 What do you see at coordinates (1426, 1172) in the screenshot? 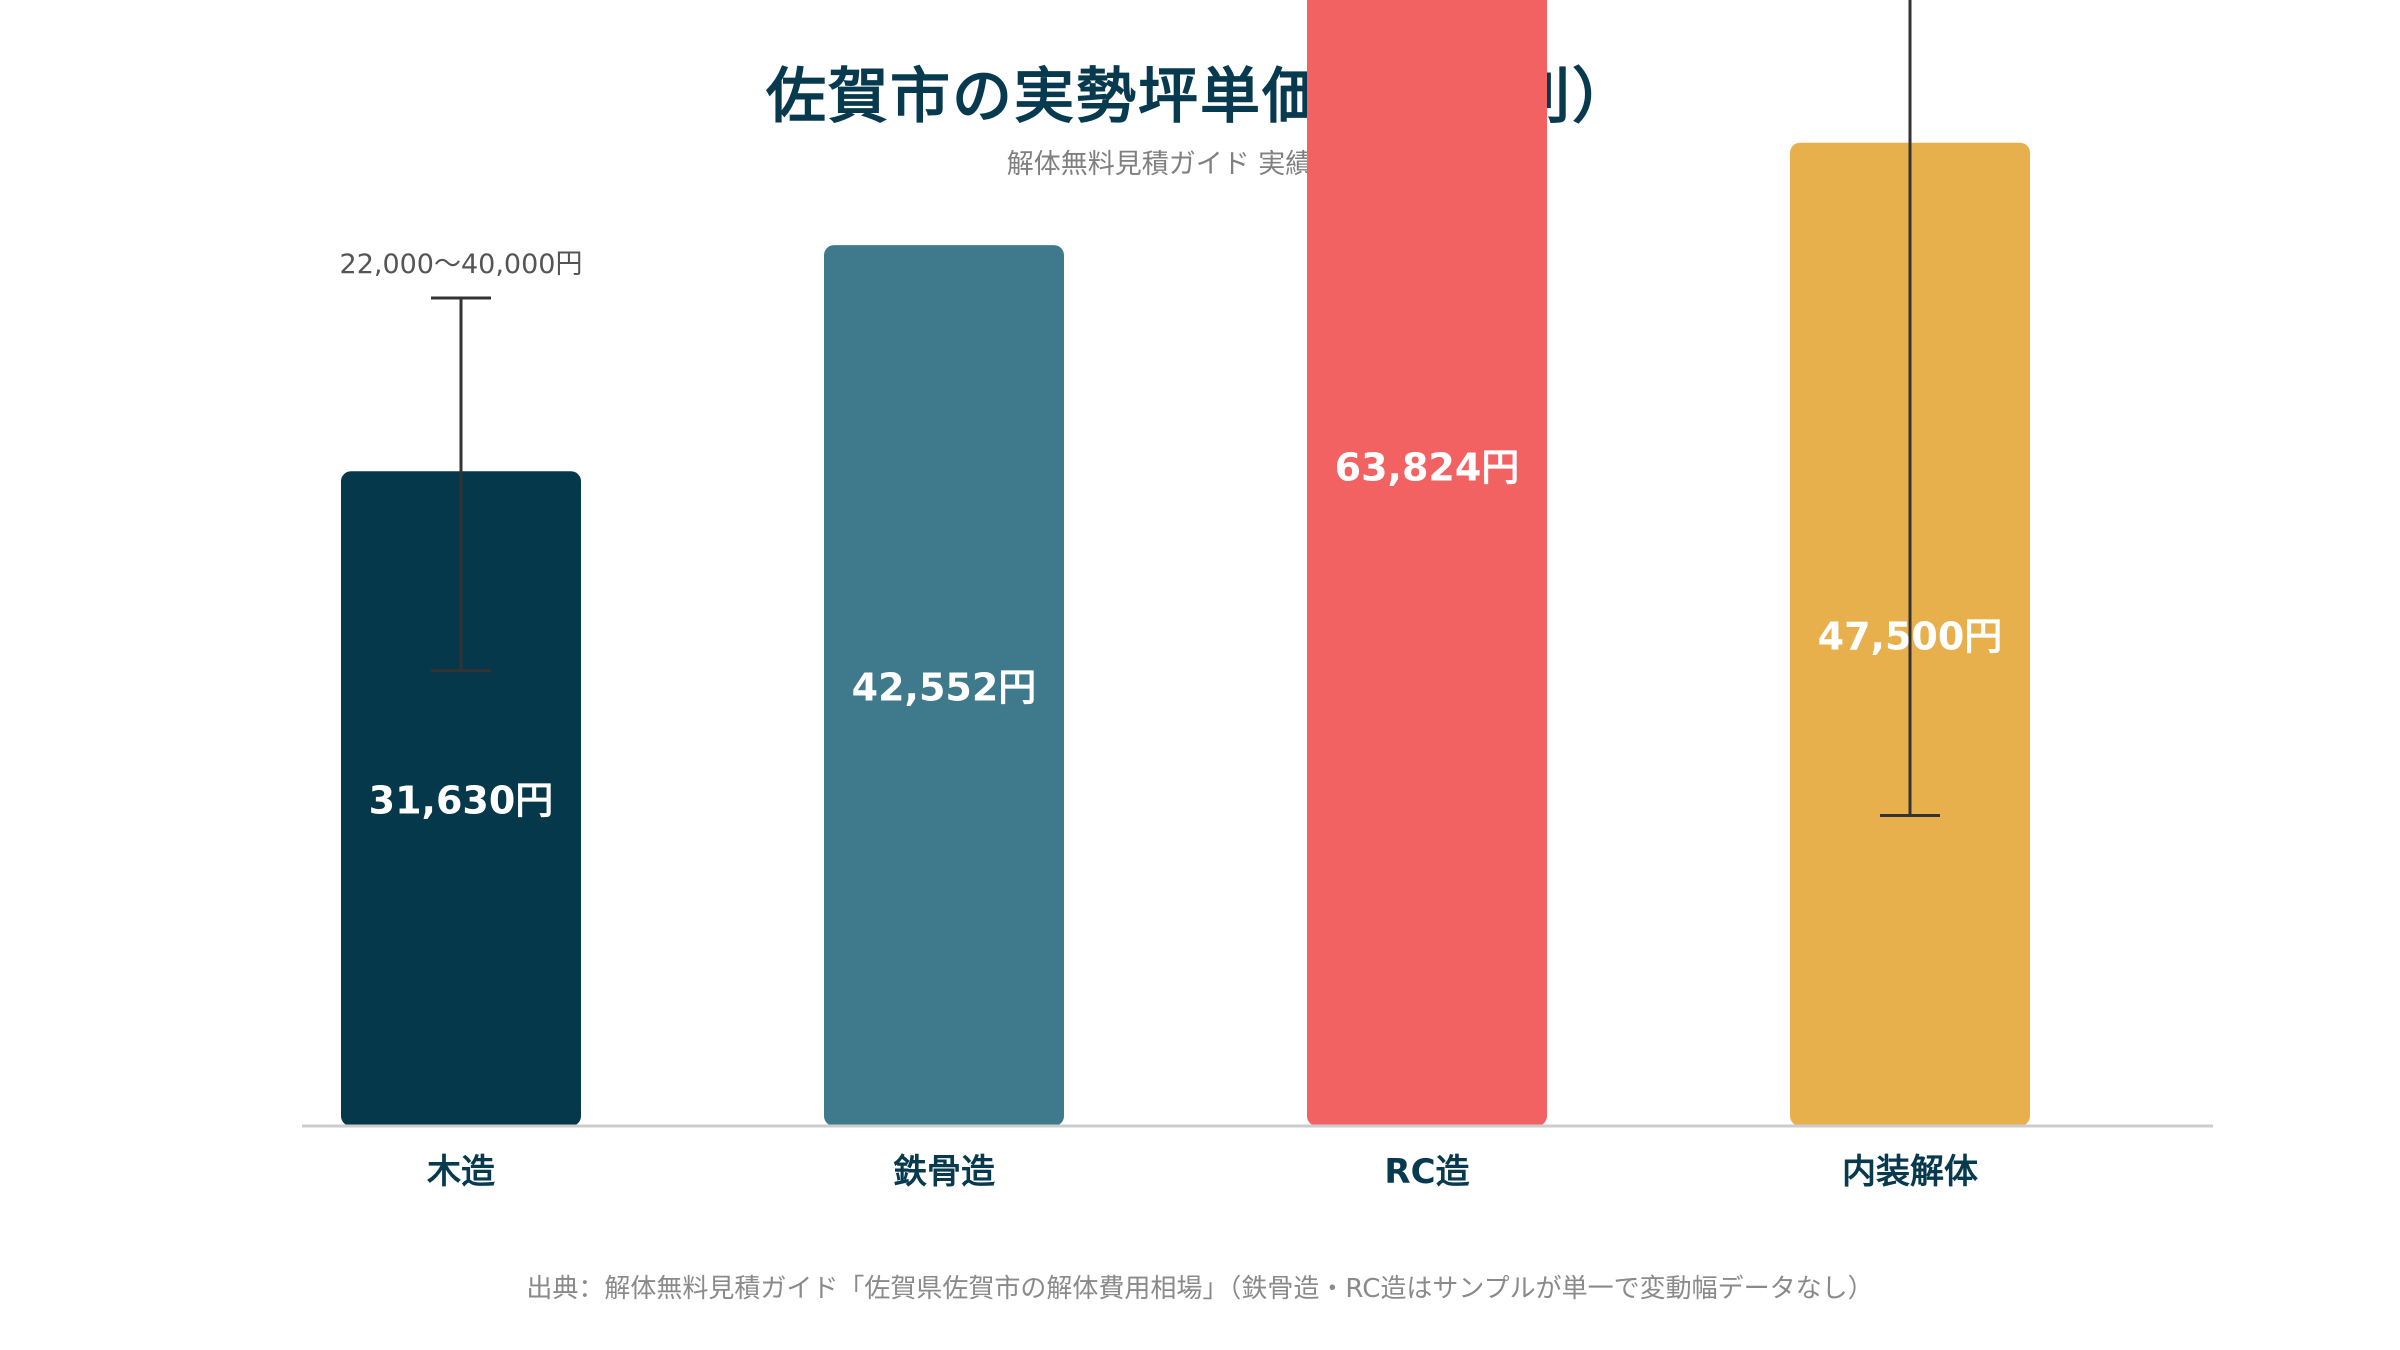
I see `category-label: RC造` at bounding box center [1426, 1172].